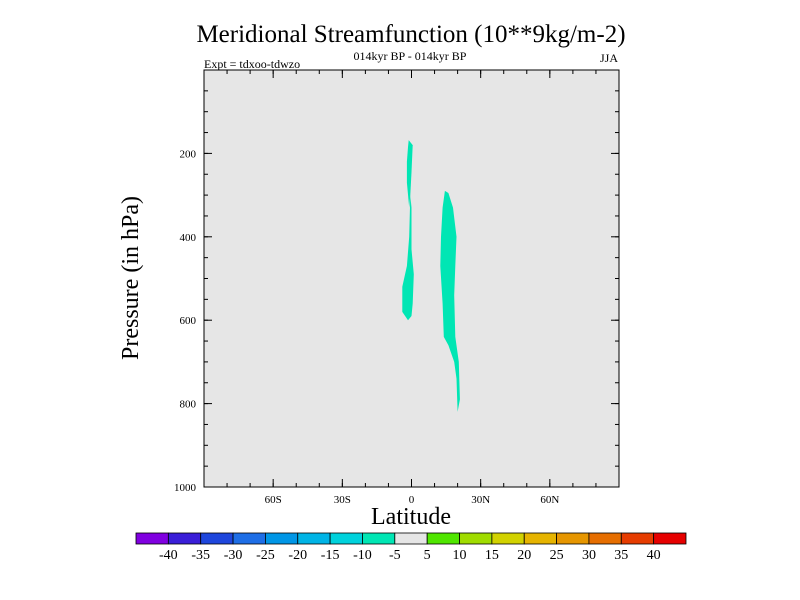  Describe the element at coordinates (411, 547) in the screenshot. I see `colorbar: -40 -35 -30 -25 -20 -15 -10 -5 5 10 15 20 25 30 35 40` at that location.